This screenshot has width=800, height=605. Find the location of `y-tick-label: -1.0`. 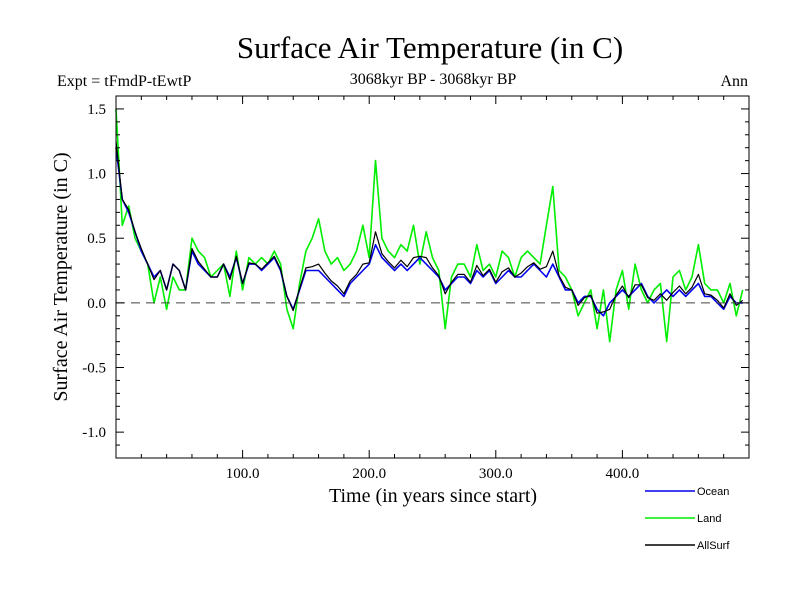

y-tick-label: -1.0 is located at coordinates (94, 433).